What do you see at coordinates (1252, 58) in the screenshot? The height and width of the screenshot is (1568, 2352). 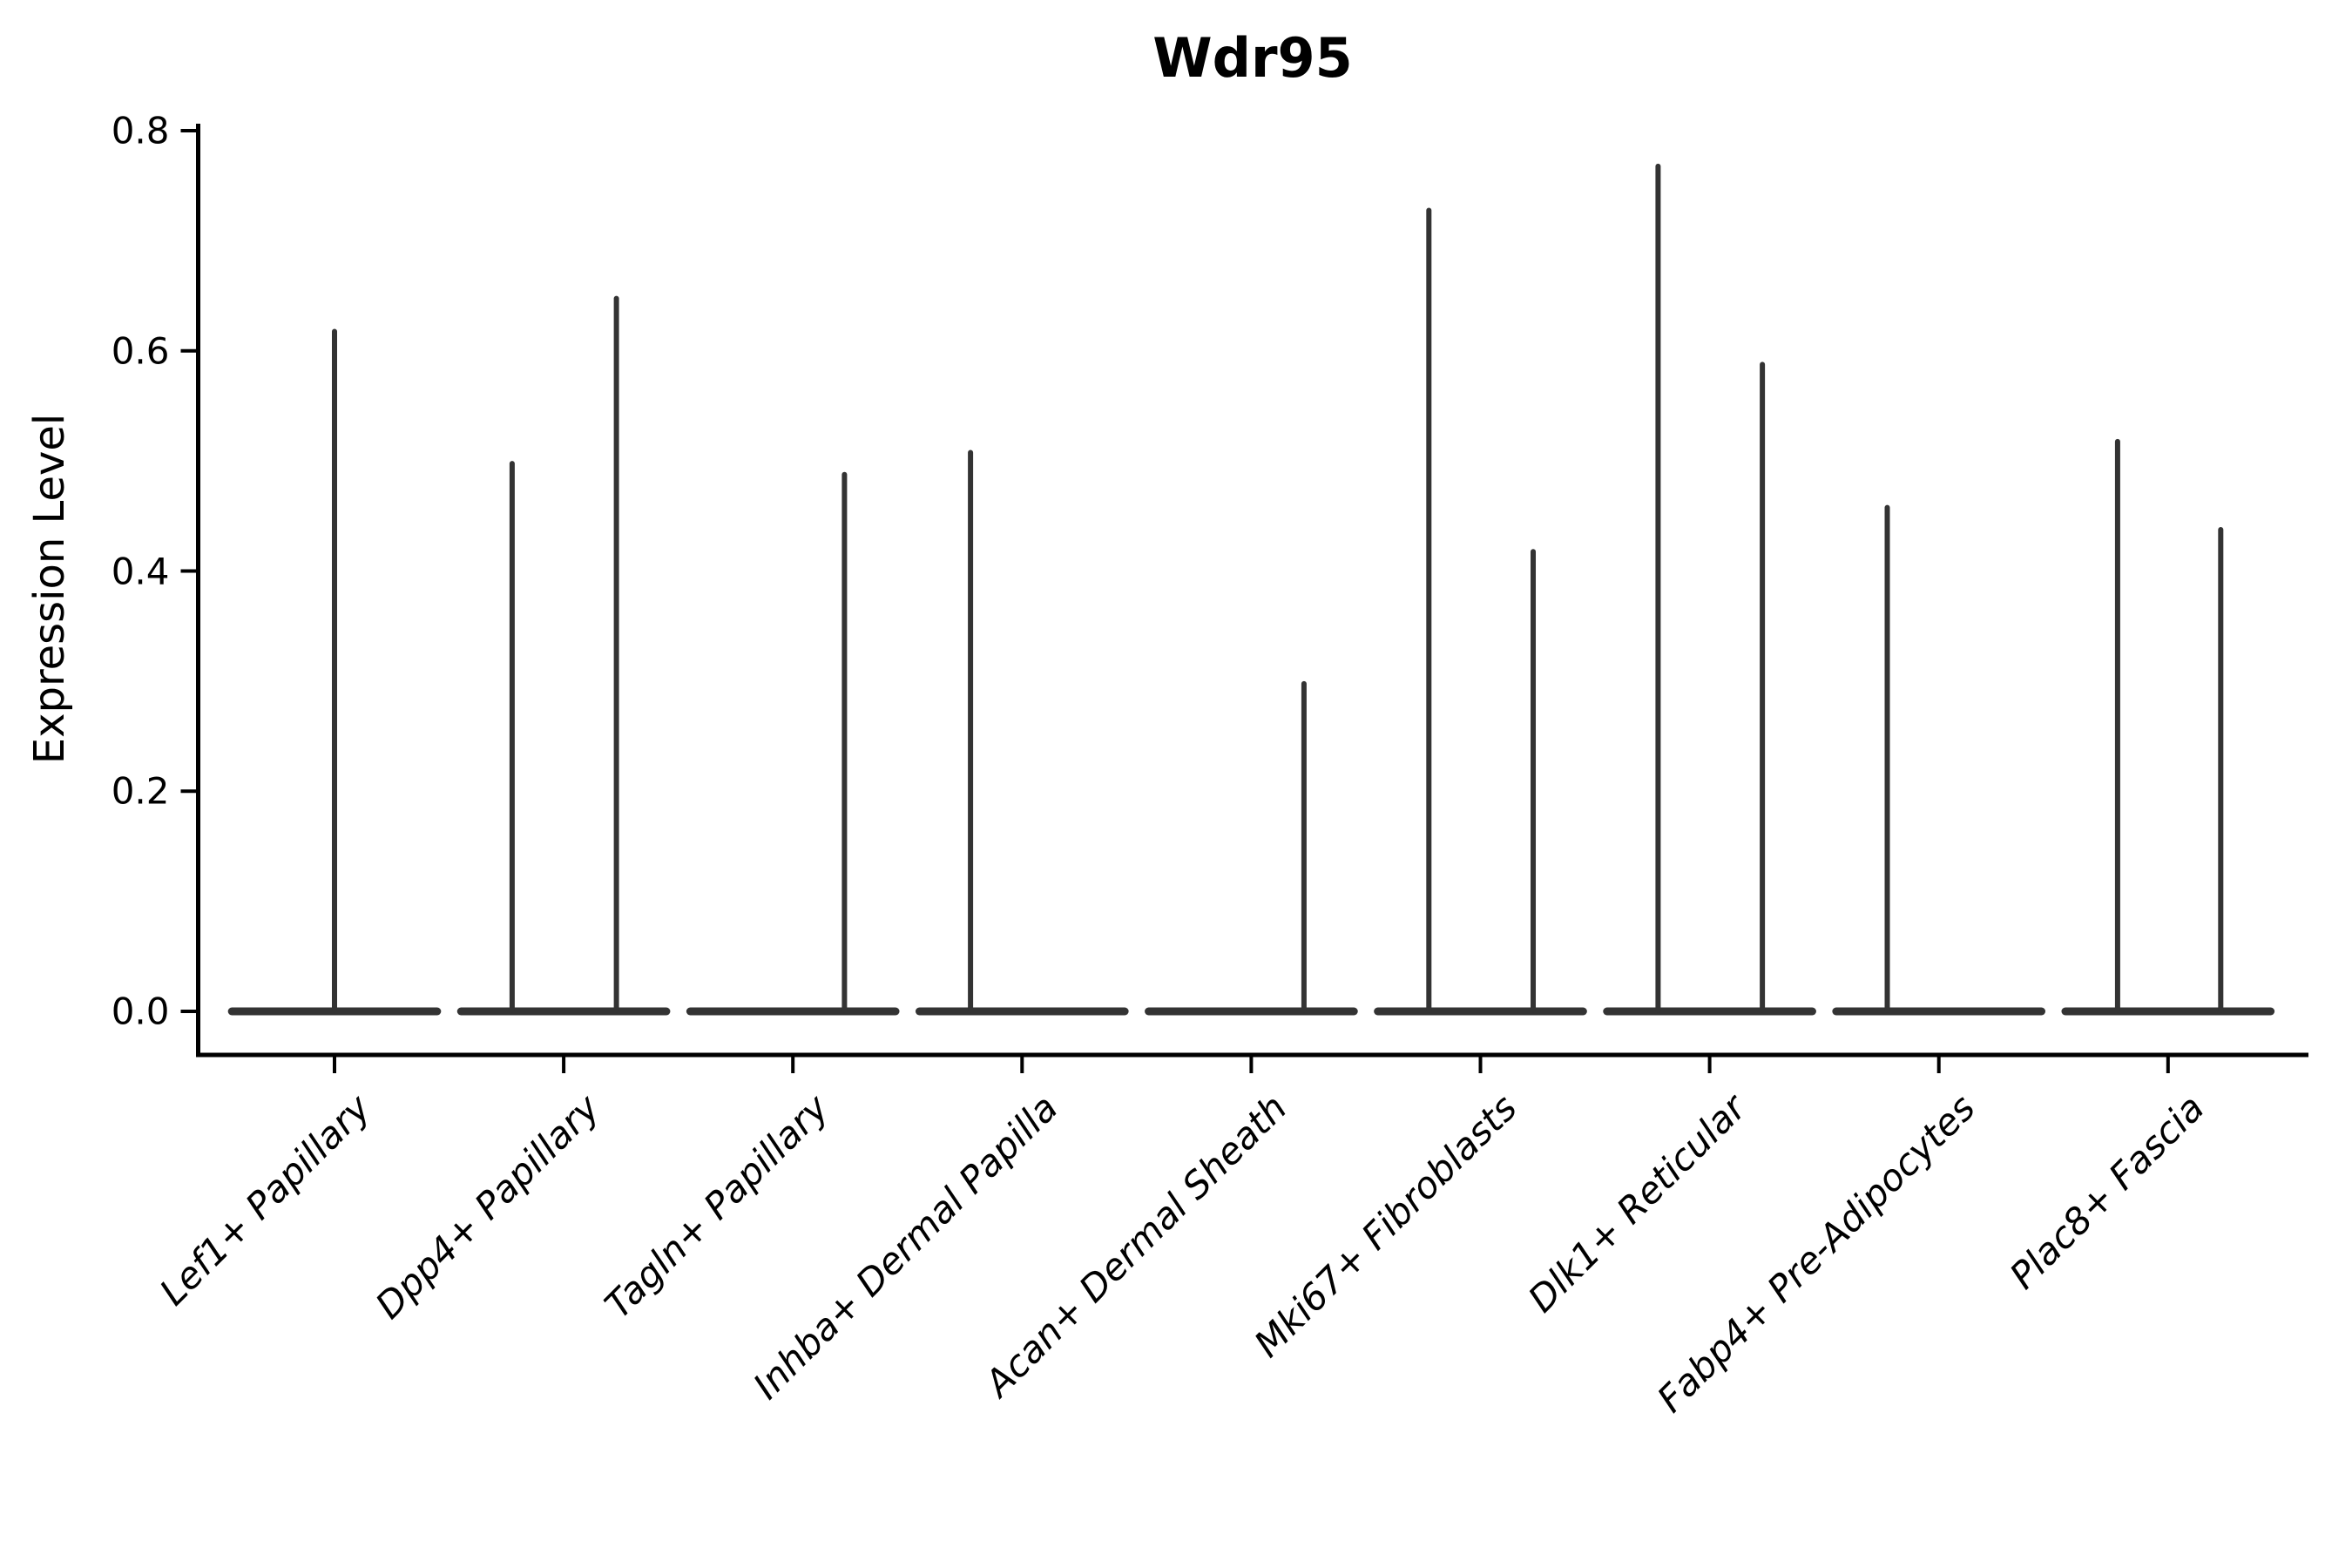 I see `chart-title: Wdr95` at bounding box center [1252, 58].